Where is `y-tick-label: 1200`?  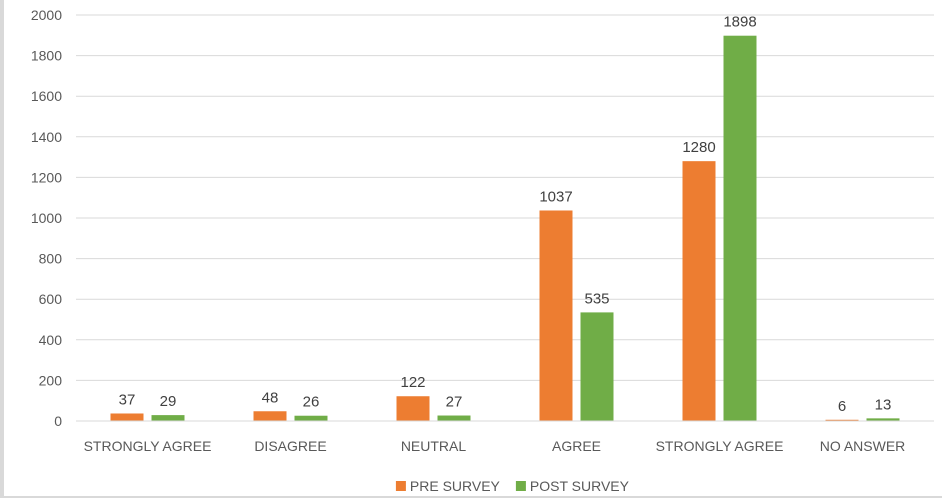
y-tick-label: 1200 is located at coordinates (46, 177).